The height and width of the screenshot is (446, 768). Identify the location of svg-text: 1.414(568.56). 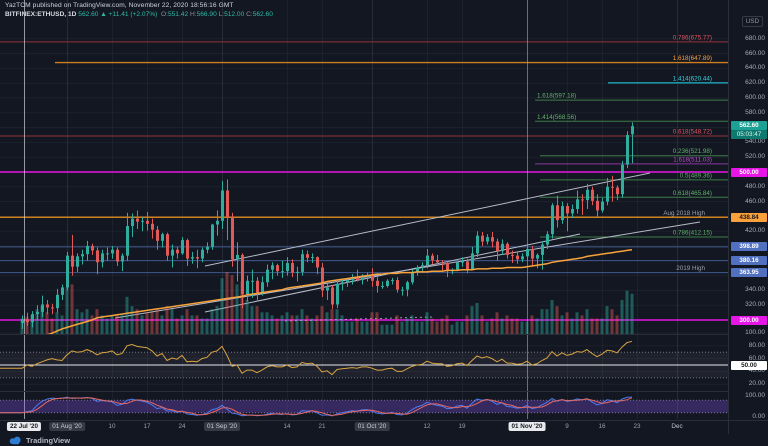
(556, 117).